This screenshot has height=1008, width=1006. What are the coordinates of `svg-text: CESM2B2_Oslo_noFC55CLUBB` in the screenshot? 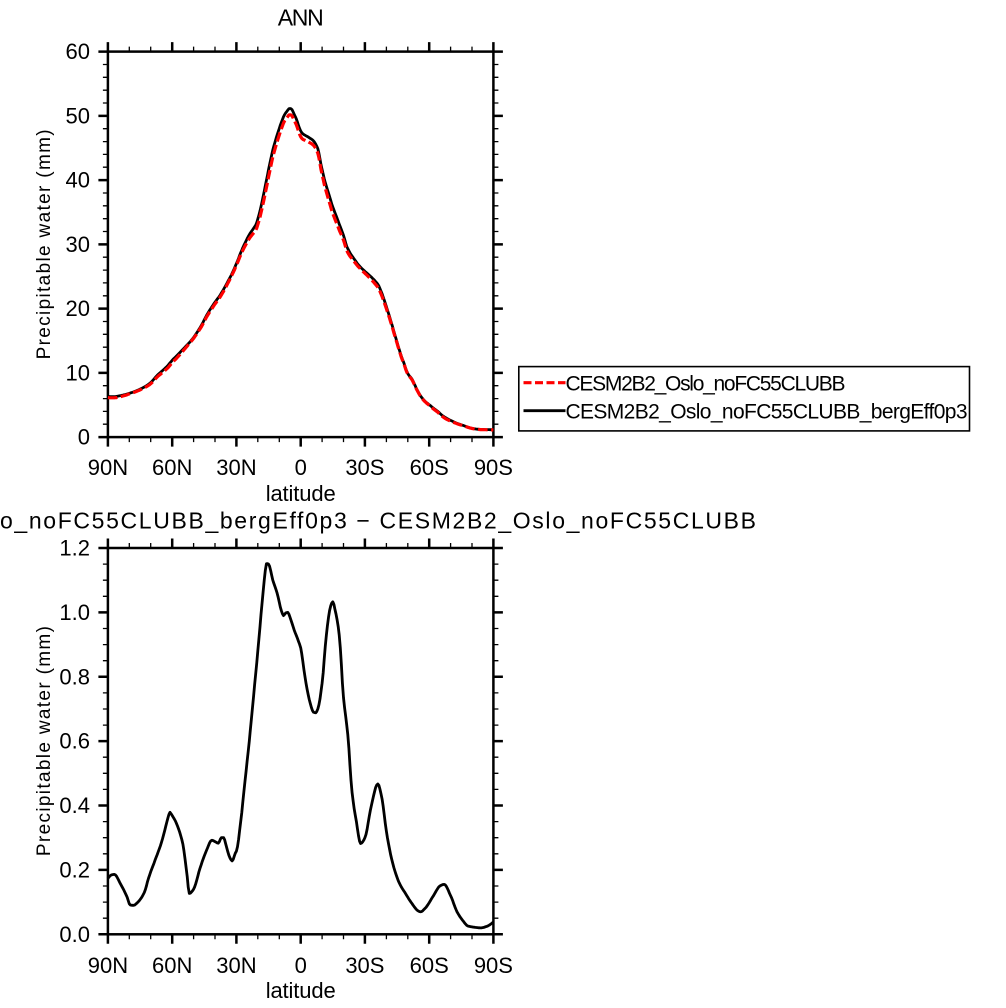 It's located at (706, 383).